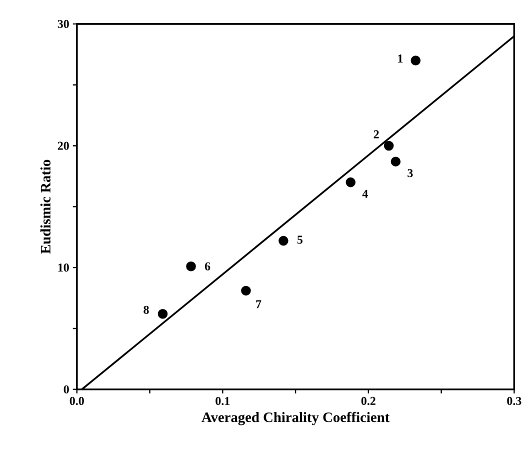 The image size is (525, 449). I want to click on y-tick-label: 30, so click(63, 24).